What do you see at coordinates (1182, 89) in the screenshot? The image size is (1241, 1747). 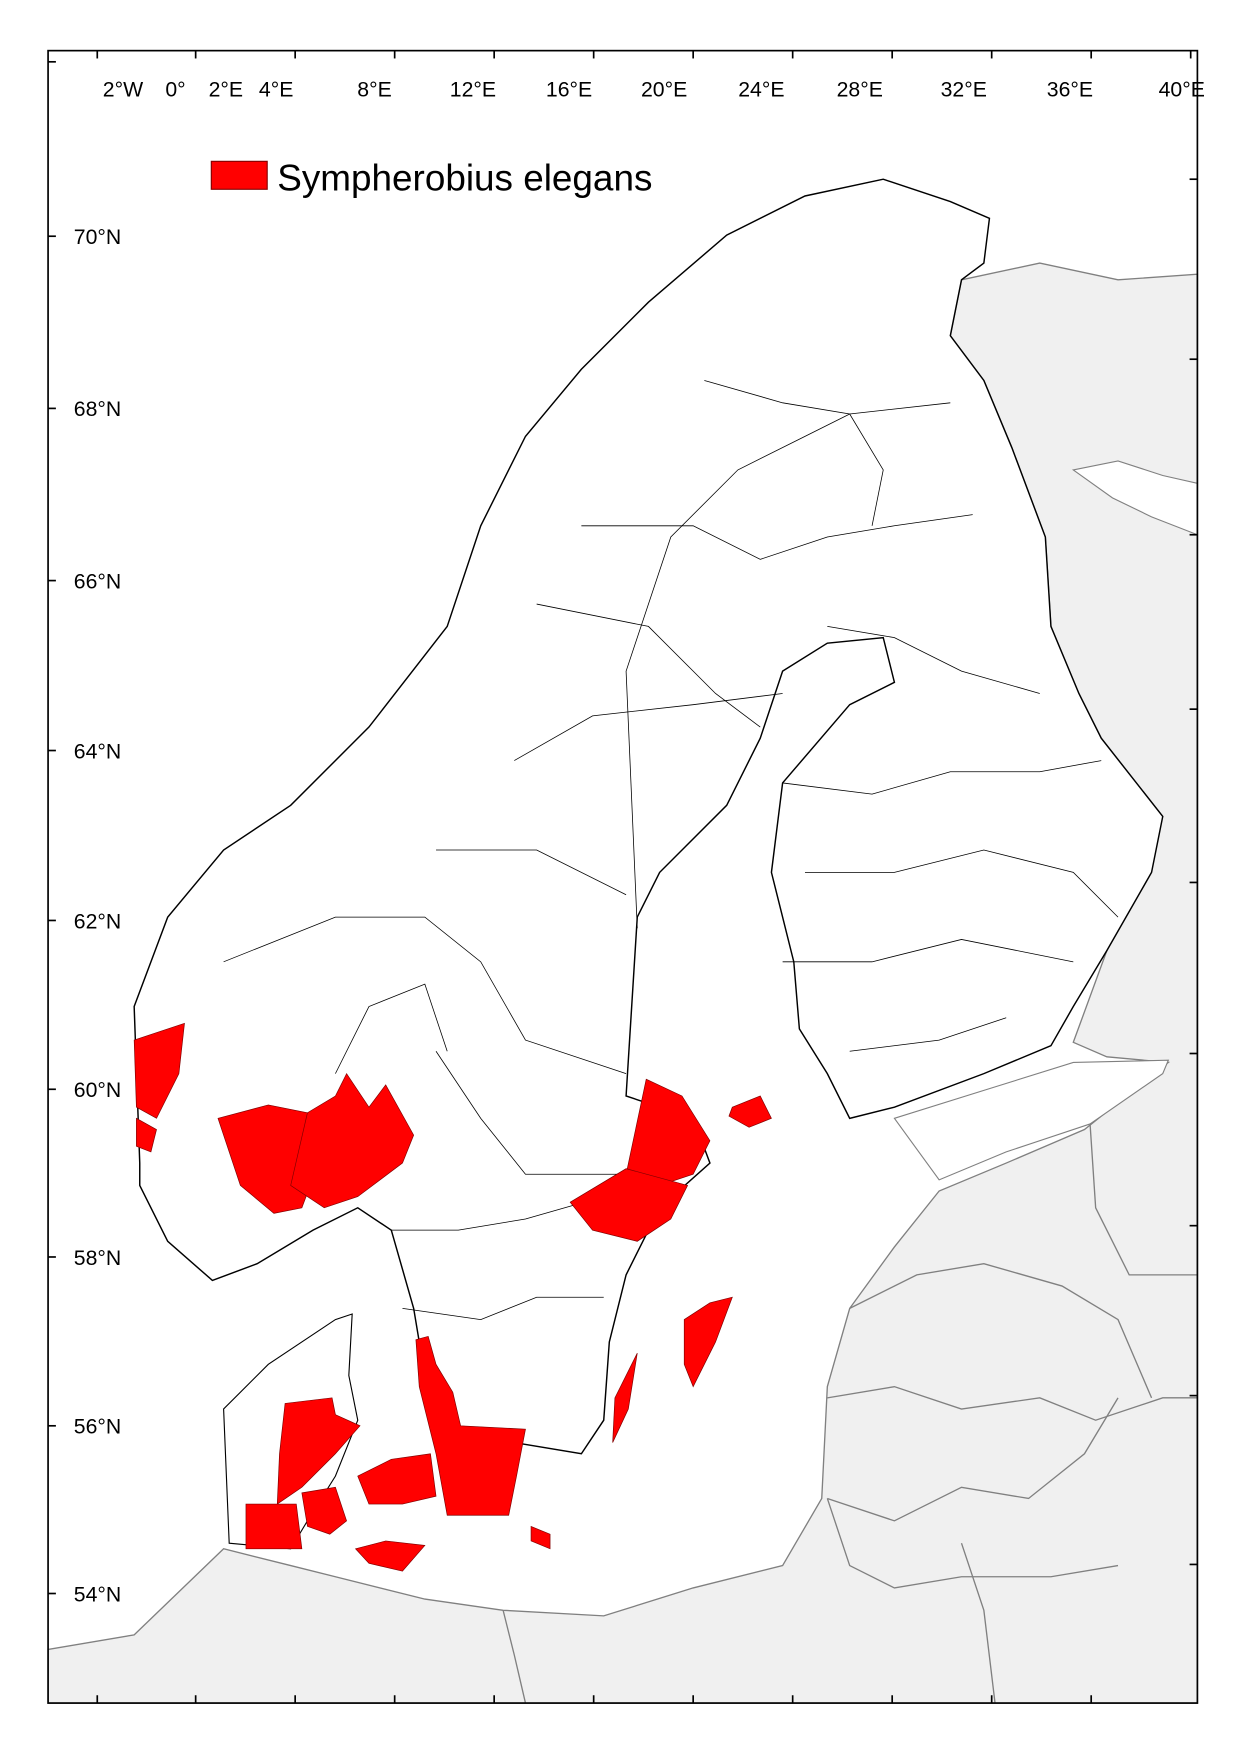 I see `lon-label: 40°E` at bounding box center [1182, 89].